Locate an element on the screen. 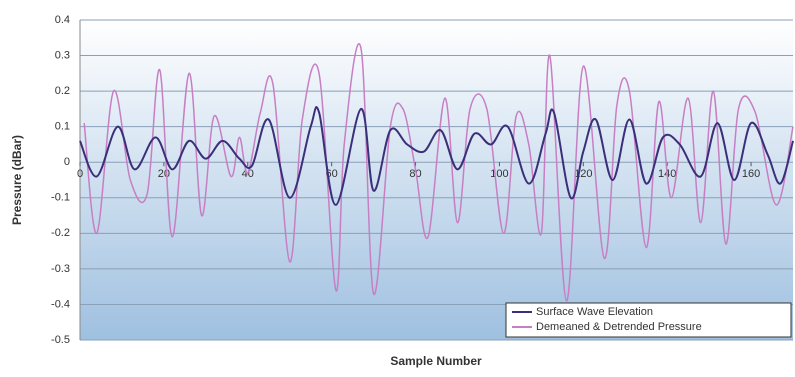 This screenshot has height=377, width=795. y-tick-label: -0.2 is located at coordinates (60, 233).